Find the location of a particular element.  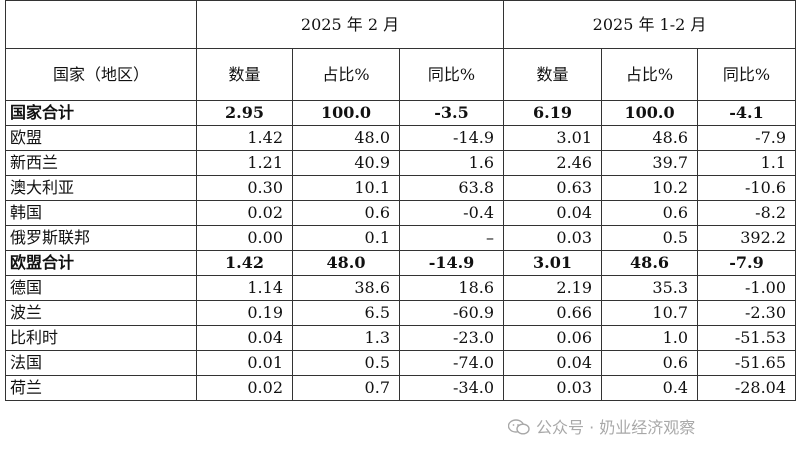

country-cell: 新西兰 is located at coordinates (101, 163).